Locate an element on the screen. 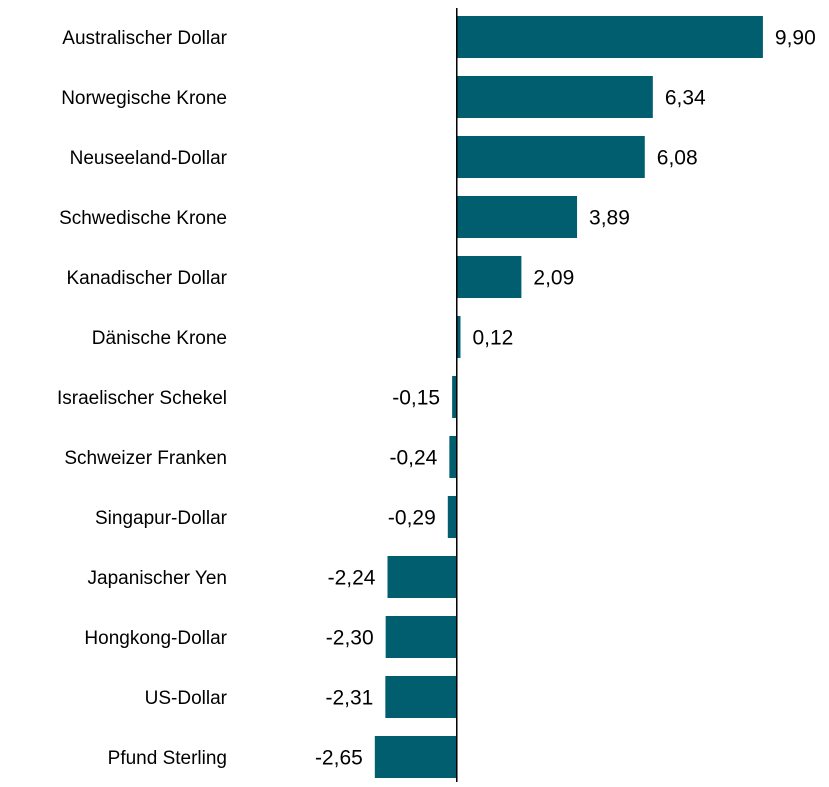 Image resolution: width=829 pixels, height=787 pixels. category-label: Norwegische Krone is located at coordinates (144, 98).